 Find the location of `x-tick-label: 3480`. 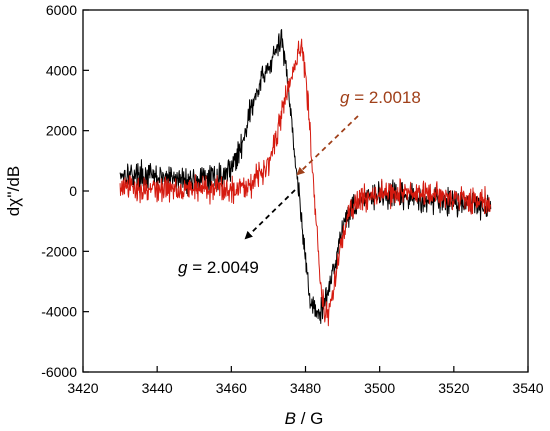

x-tick-label: 3480 is located at coordinates (305, 388).